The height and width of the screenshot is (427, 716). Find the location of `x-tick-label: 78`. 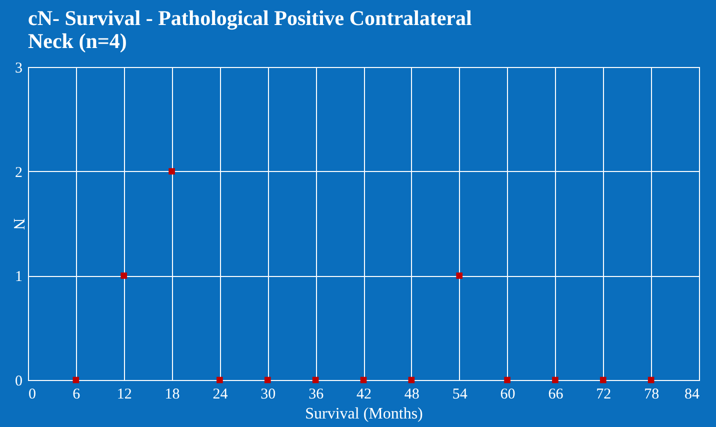

x-tick-label: 78 is located at coordinates (652, 394).